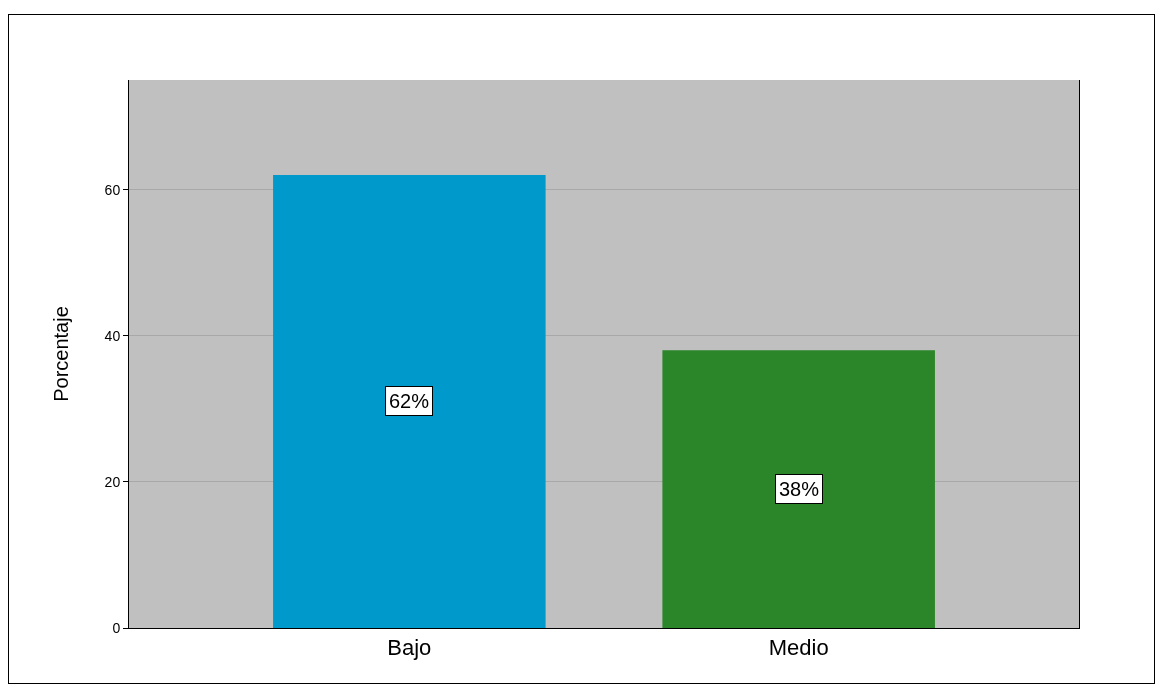 This screenshot has height=686, width=1157. Describe the element at coordinates (116, 627) in the screenshot. I see `y-tick-label: 0` at that location.